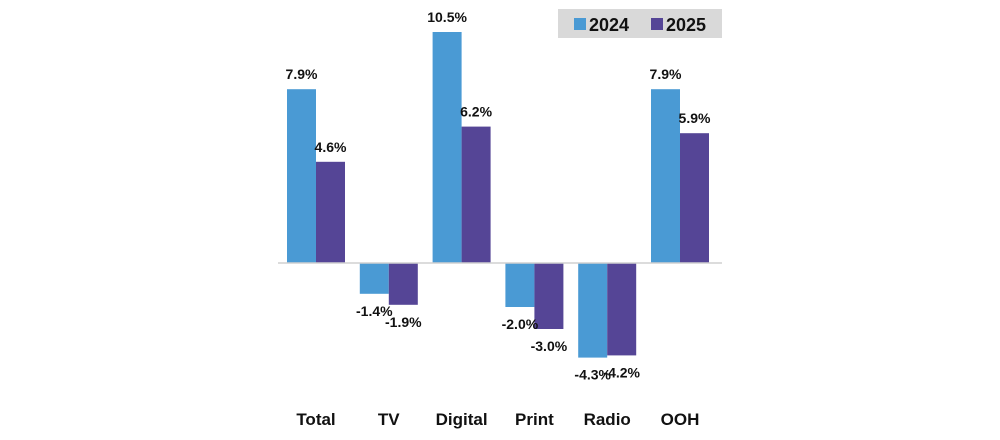  What do you see at coordinates (403, 322) in the screenshot?
I see `data-label-tv-2025: -1.9%` at bounding box center [403, 322].